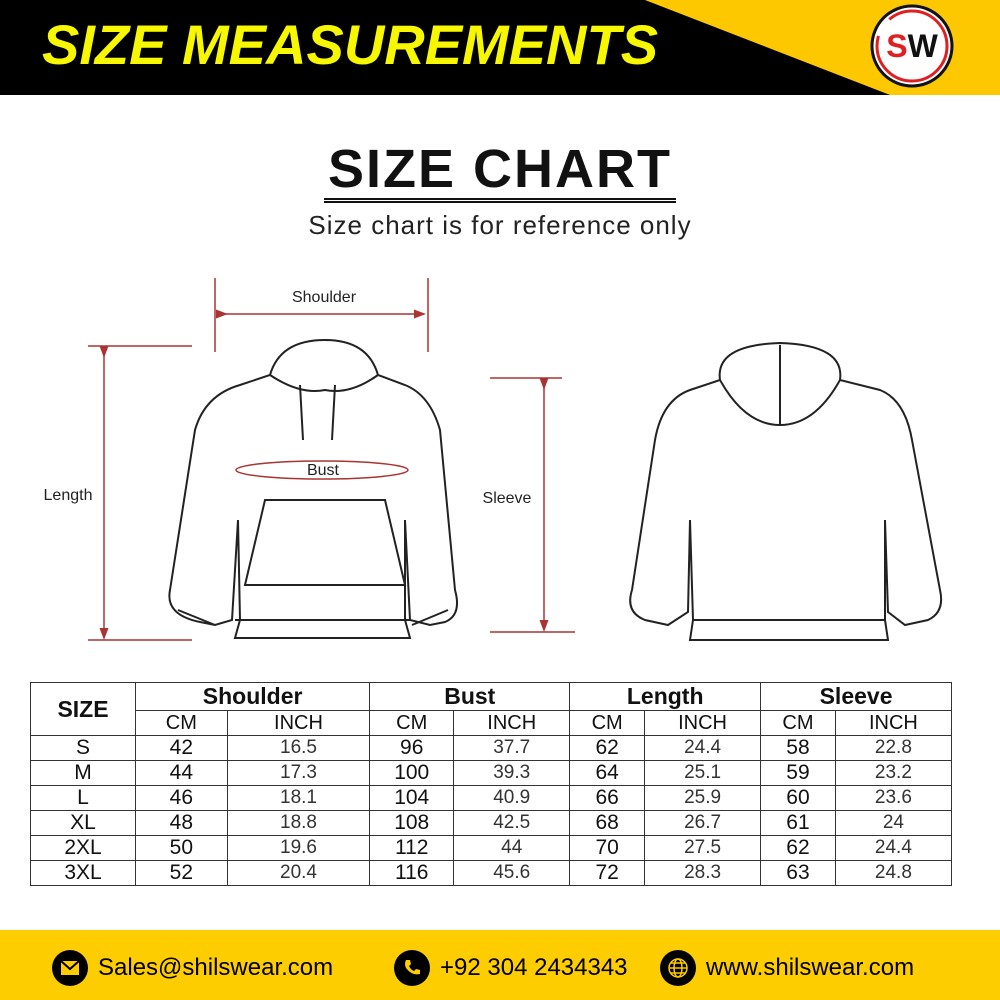 This screenshot has height=1000, width=1000. I want to click on value-cell: 50, so click(181, 848).